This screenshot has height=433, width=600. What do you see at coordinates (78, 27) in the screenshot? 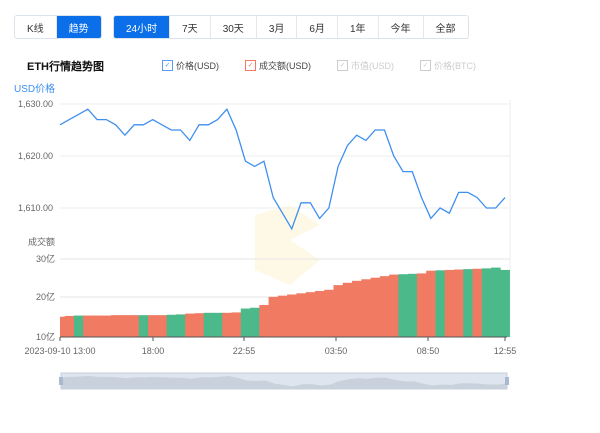
I see `tab-1: 趋势` at bounding box center [78, 27].